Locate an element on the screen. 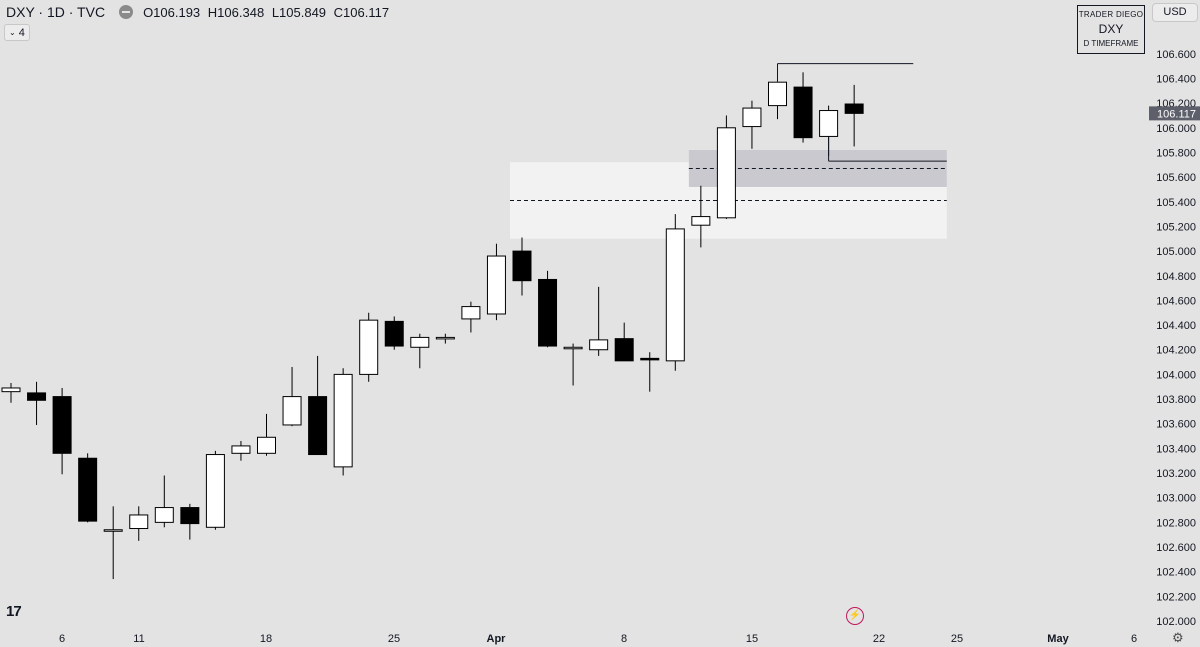  time-tick-label: 22 is located at coordinates (879, 639).